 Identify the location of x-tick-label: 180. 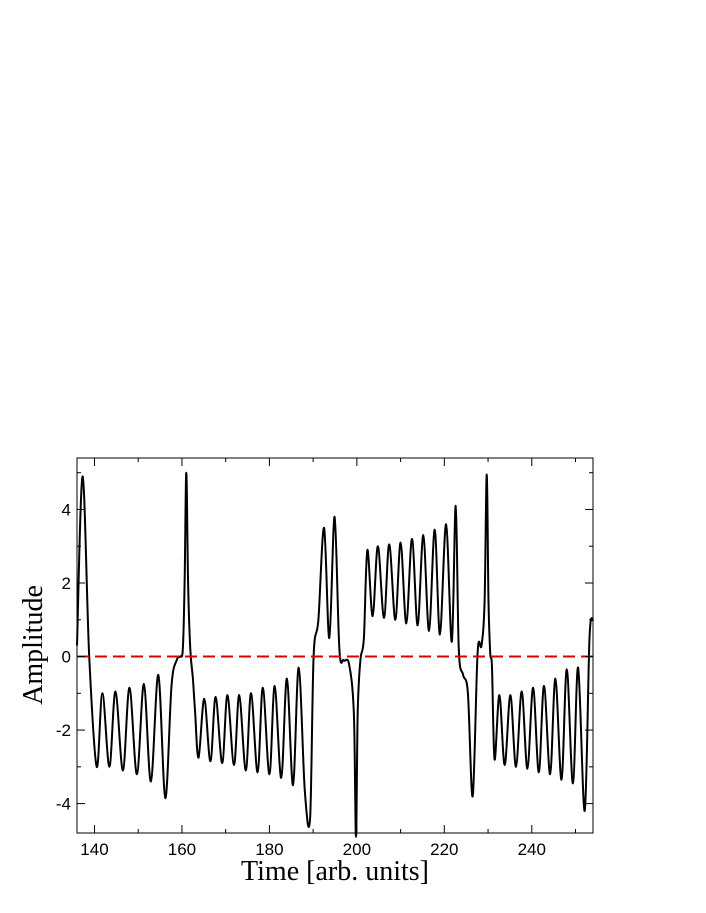
(269, 849).